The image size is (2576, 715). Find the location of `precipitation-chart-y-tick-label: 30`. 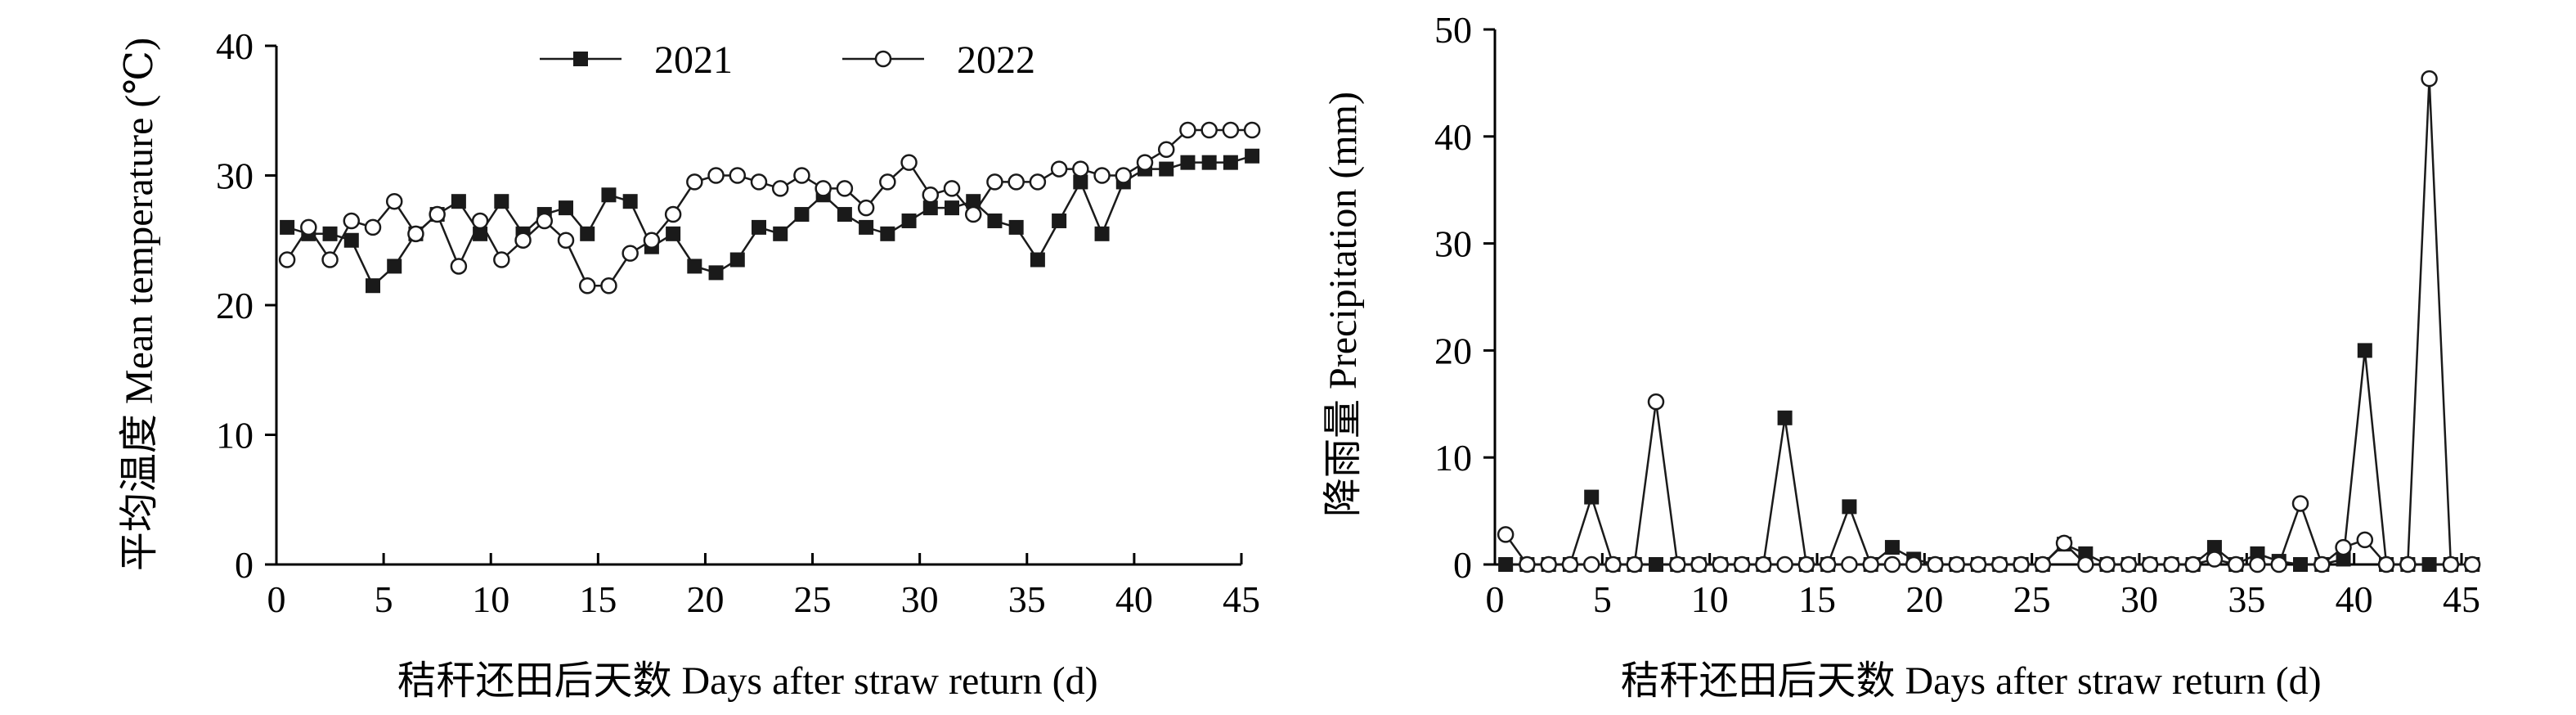

precipitation-chart-y-tick-label: 30 is located at coordinates (1453, 244).